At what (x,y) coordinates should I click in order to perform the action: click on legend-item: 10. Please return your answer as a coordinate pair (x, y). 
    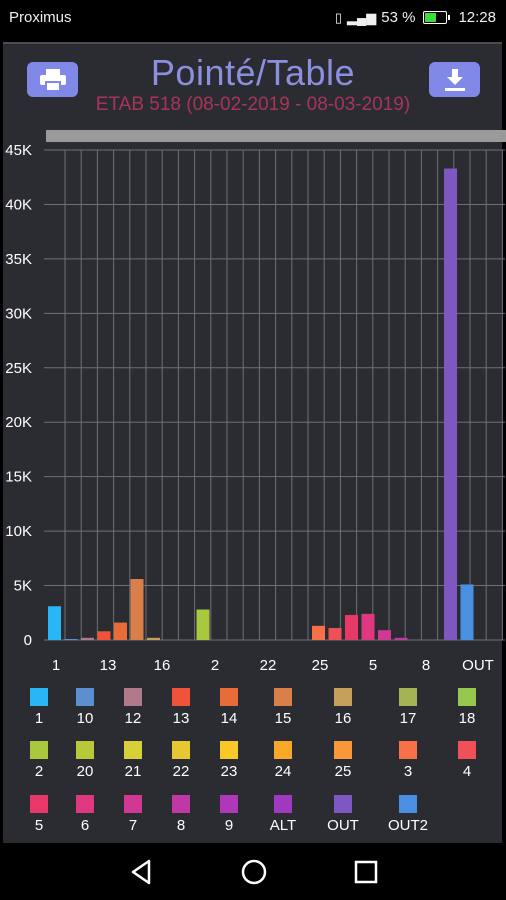
    Looking at the image, I should click on (85, 707).